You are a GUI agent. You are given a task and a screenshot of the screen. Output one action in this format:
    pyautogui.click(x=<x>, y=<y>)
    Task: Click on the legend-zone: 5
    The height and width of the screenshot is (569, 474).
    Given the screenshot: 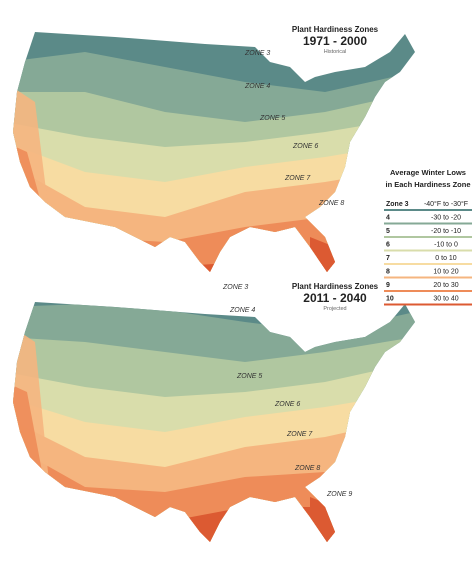 What is the action you would take?
    pyautogui.click(x=388, y=231)
    